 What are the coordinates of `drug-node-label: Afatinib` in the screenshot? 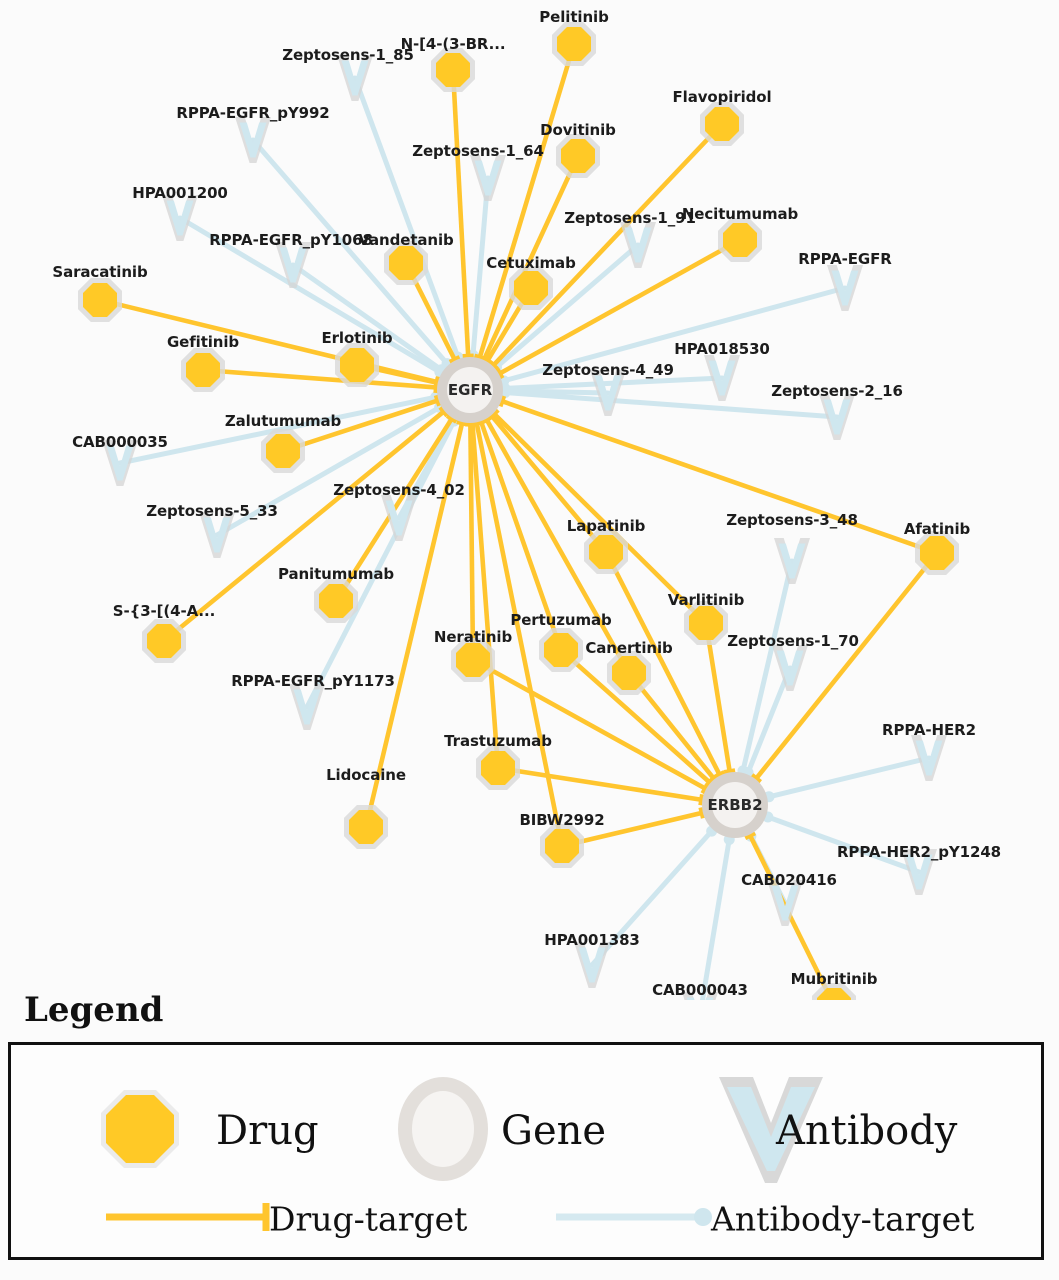 It's located at (937, 529).